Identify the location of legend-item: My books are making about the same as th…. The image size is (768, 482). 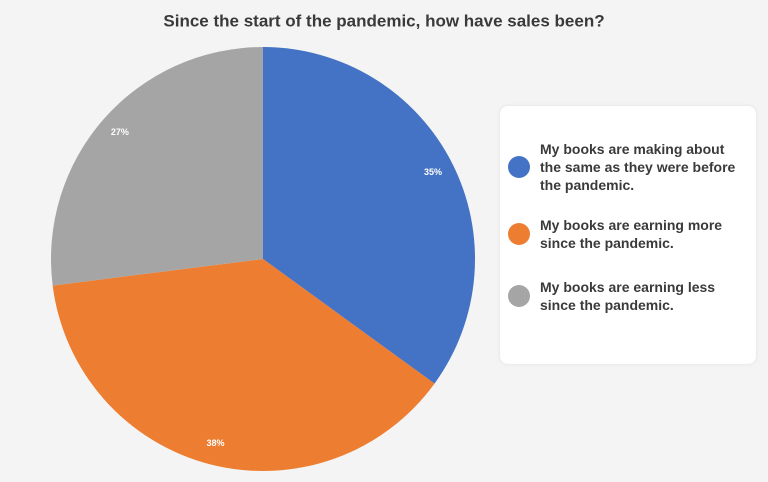
(627, 167).